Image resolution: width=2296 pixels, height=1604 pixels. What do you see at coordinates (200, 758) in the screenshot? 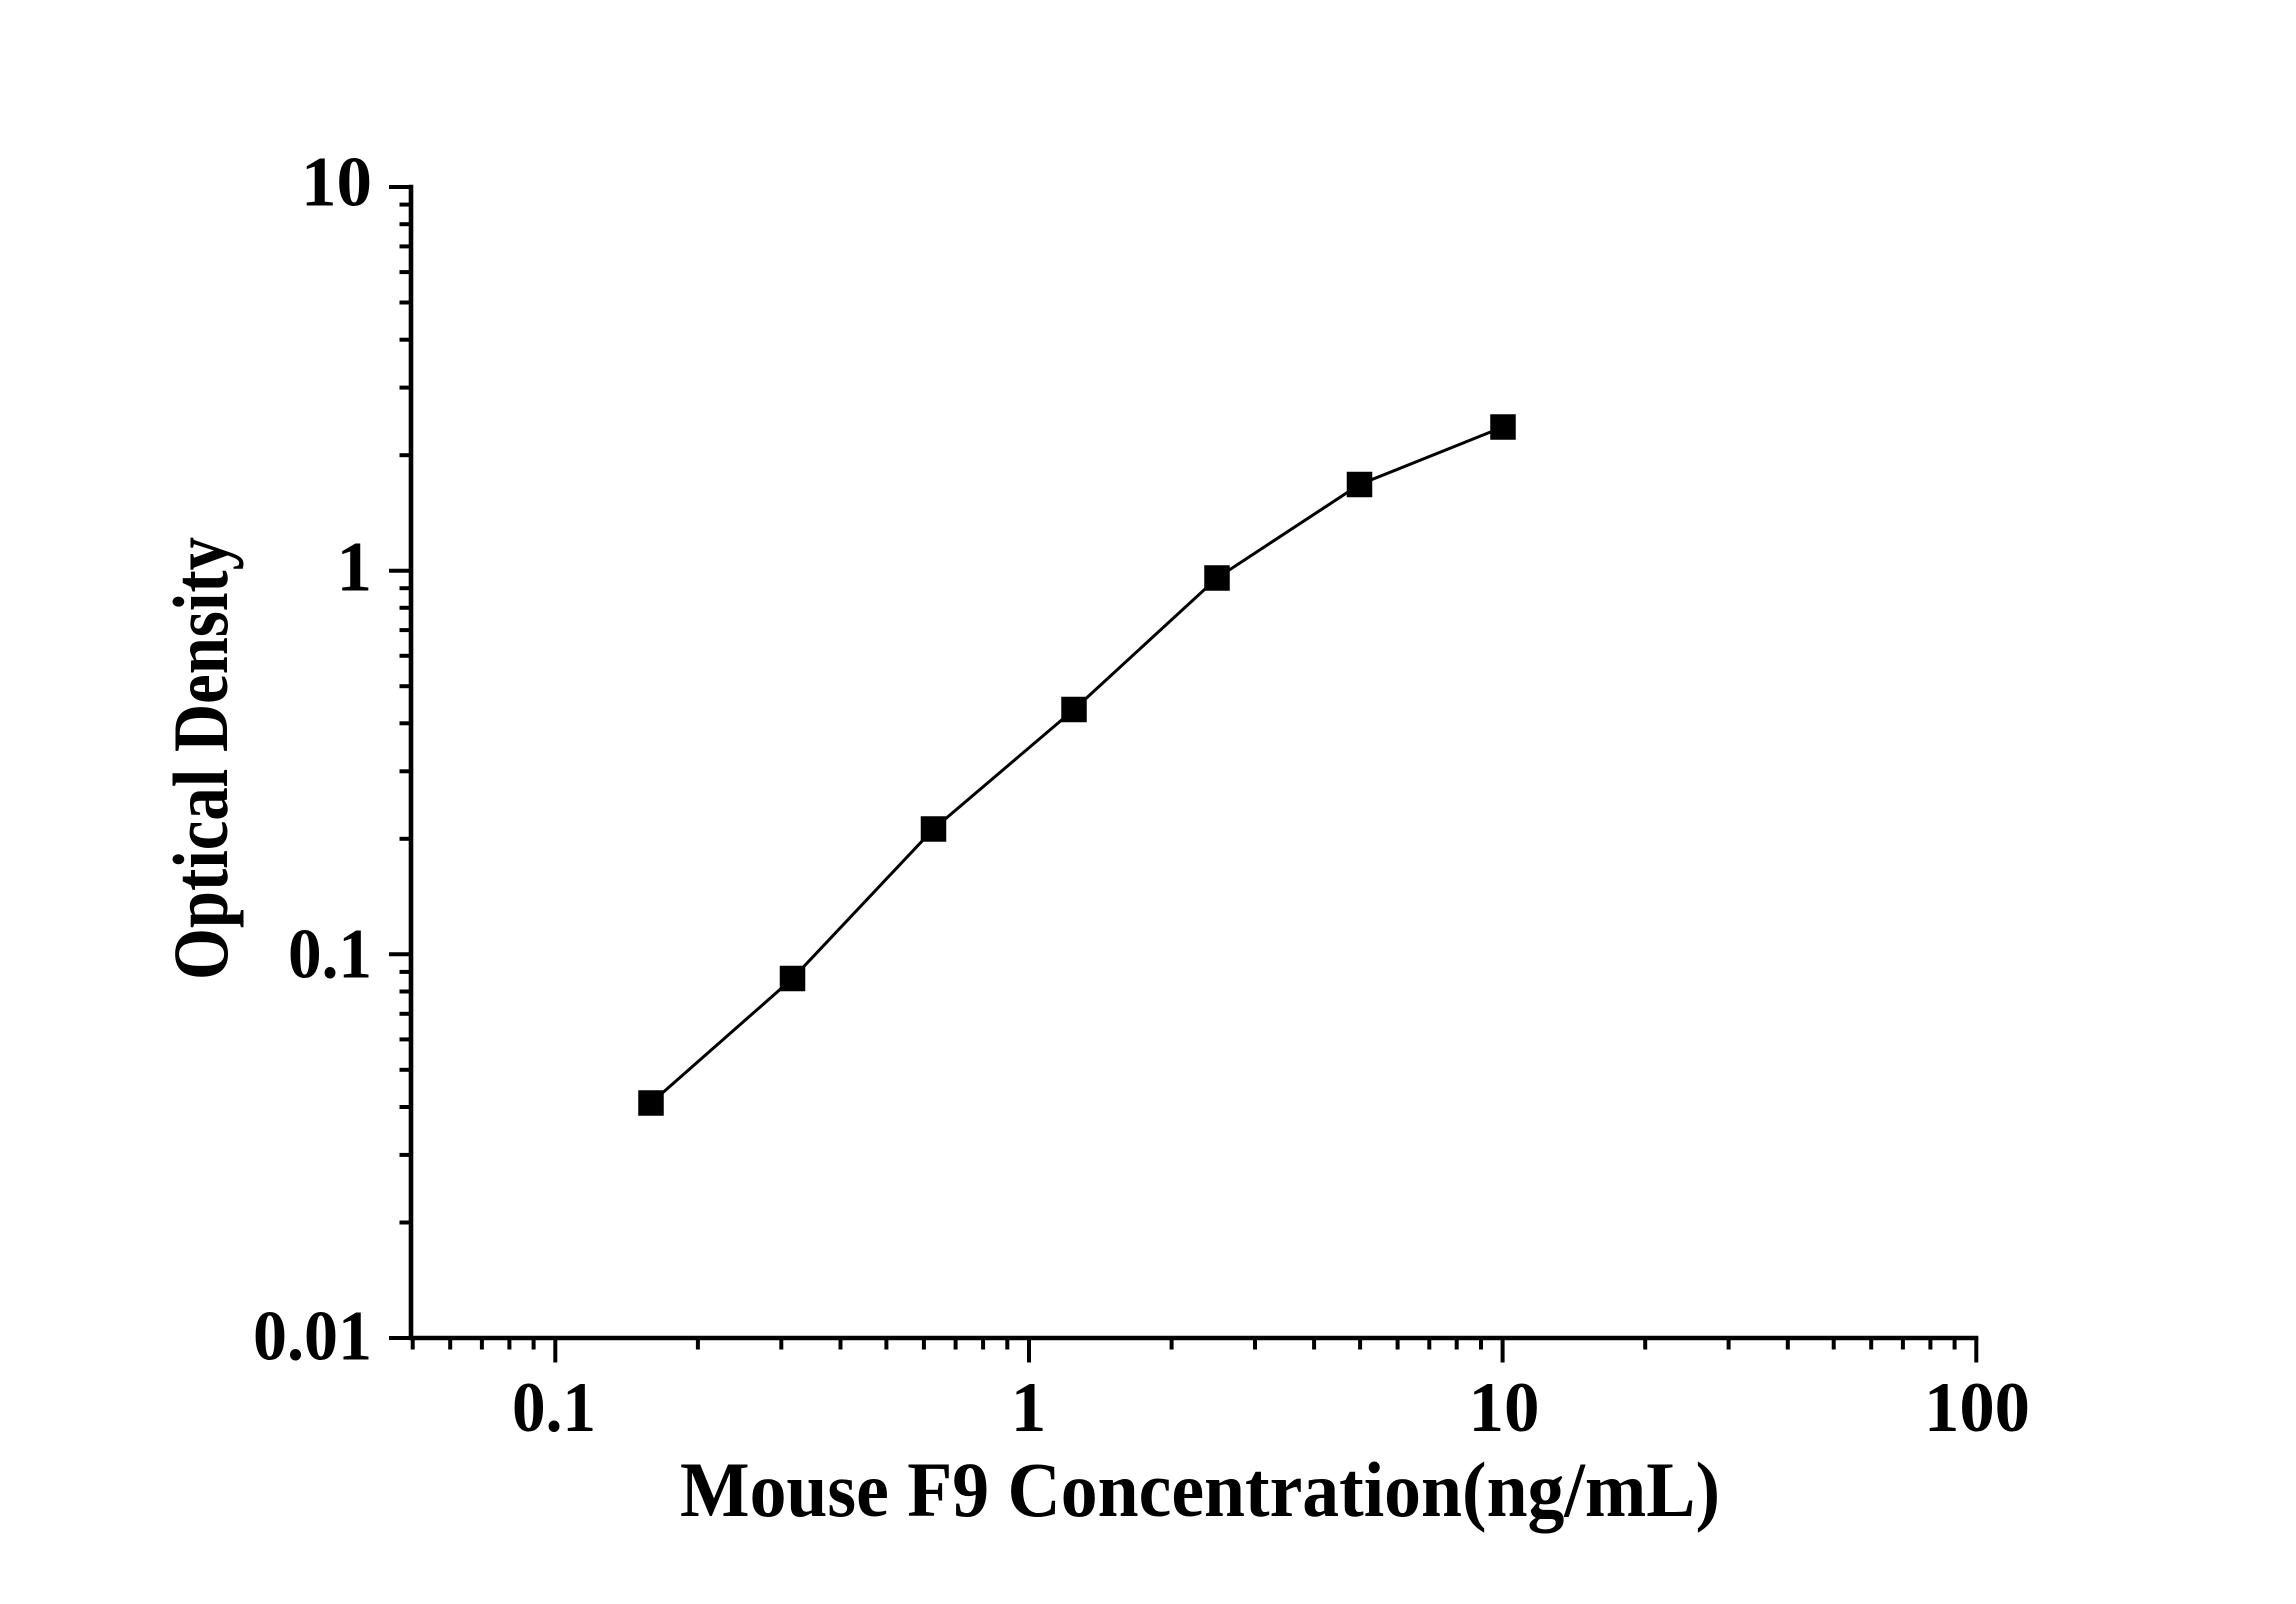
I see `svg-text: Optical Density` at bounding box center [200, 758].